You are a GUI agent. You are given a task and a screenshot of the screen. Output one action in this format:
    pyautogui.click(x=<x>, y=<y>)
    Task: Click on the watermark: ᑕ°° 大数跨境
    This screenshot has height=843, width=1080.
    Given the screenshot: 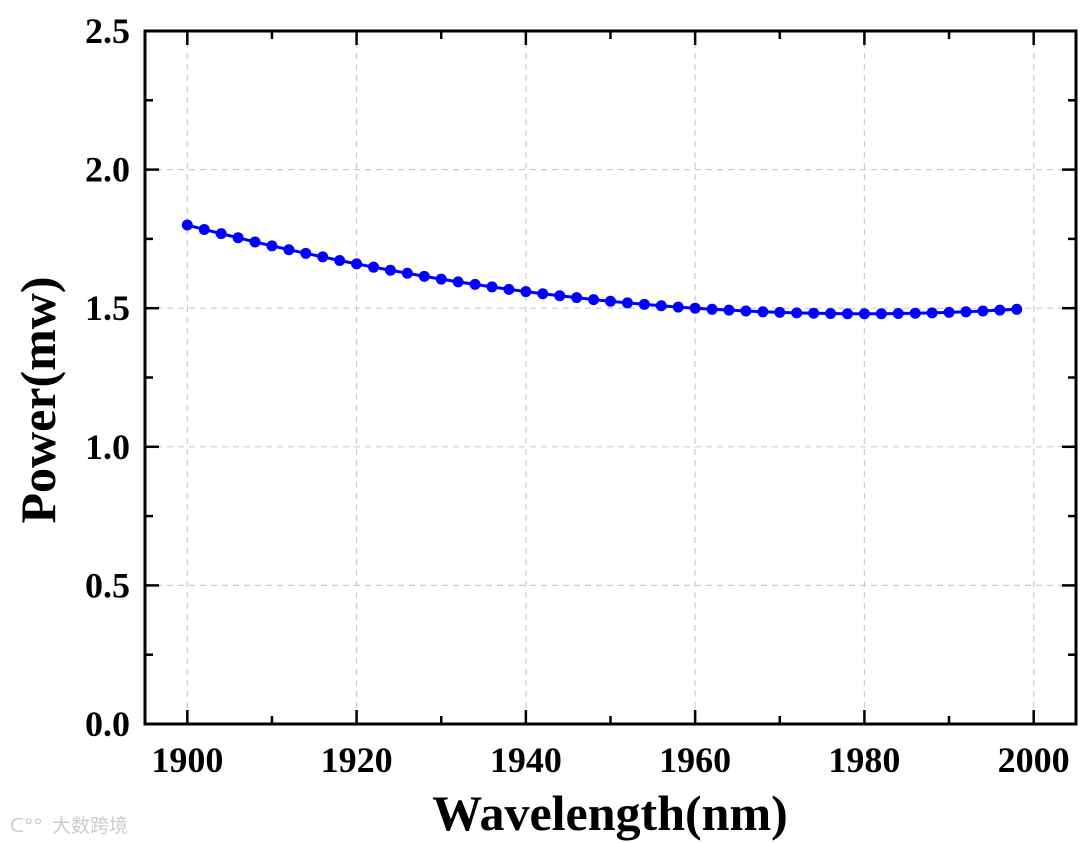 What is the action you would take?
    pyautogui.click(x=69, y=826)
    